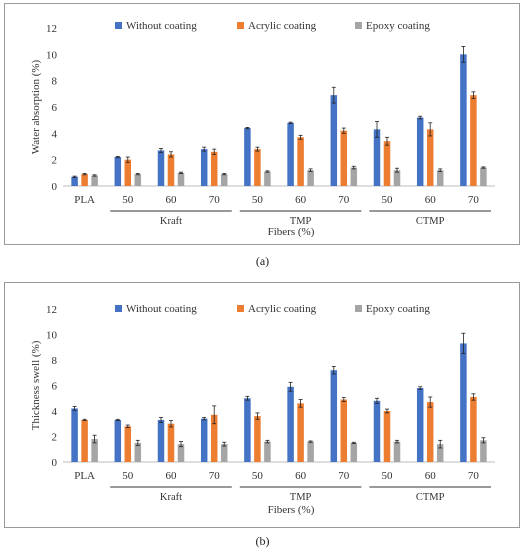 This screenshot has height=550, width=525. What do you see at coordinates (262, 541) in the screenshot?
I see `caption-b: (b)` at bounding box center [262, 541].